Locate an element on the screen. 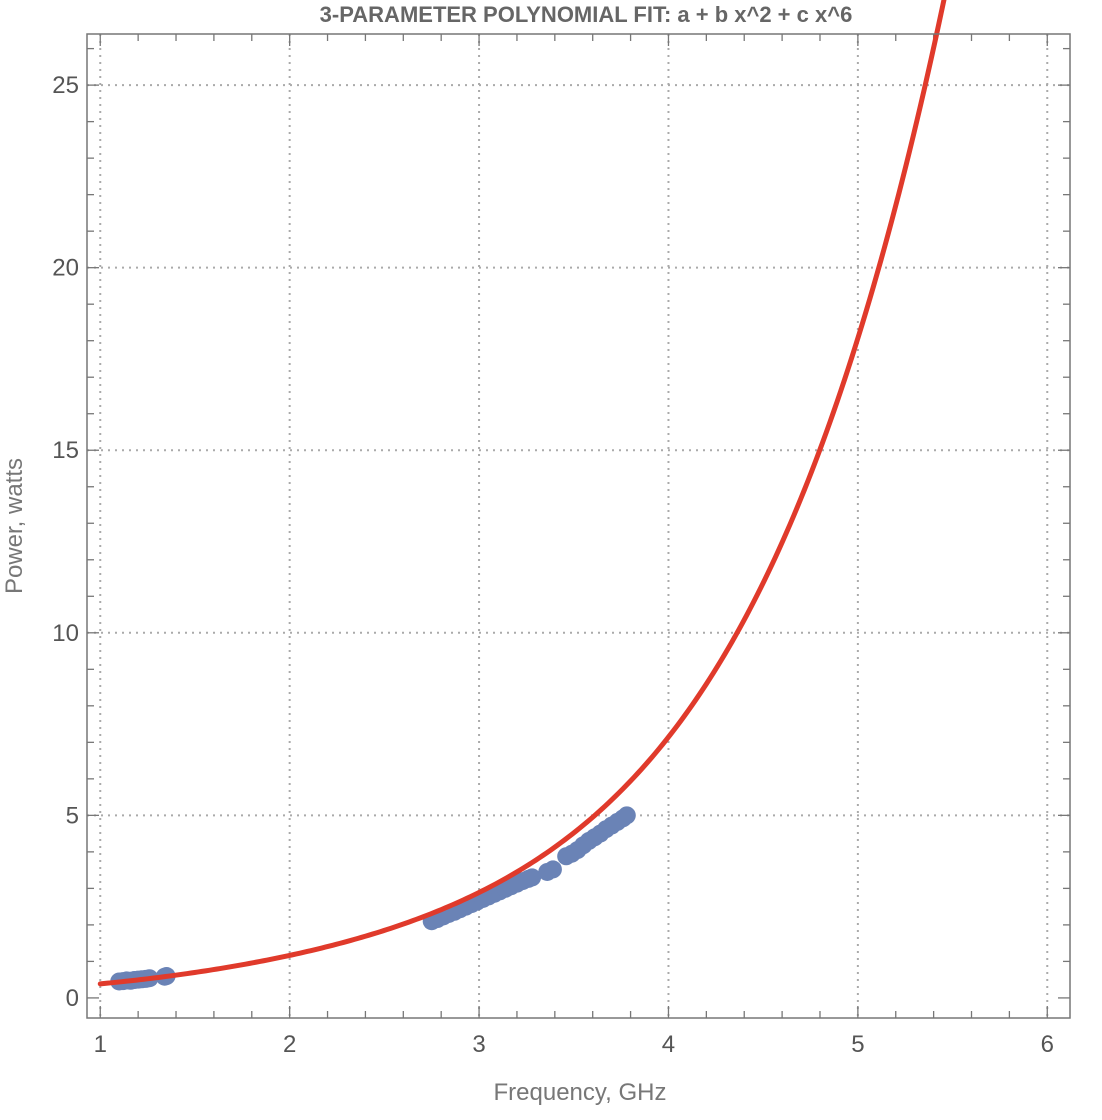 This screenshot has width=1102, height=1120. x-tick-label: 4 is located at coordinates (668, 1044).